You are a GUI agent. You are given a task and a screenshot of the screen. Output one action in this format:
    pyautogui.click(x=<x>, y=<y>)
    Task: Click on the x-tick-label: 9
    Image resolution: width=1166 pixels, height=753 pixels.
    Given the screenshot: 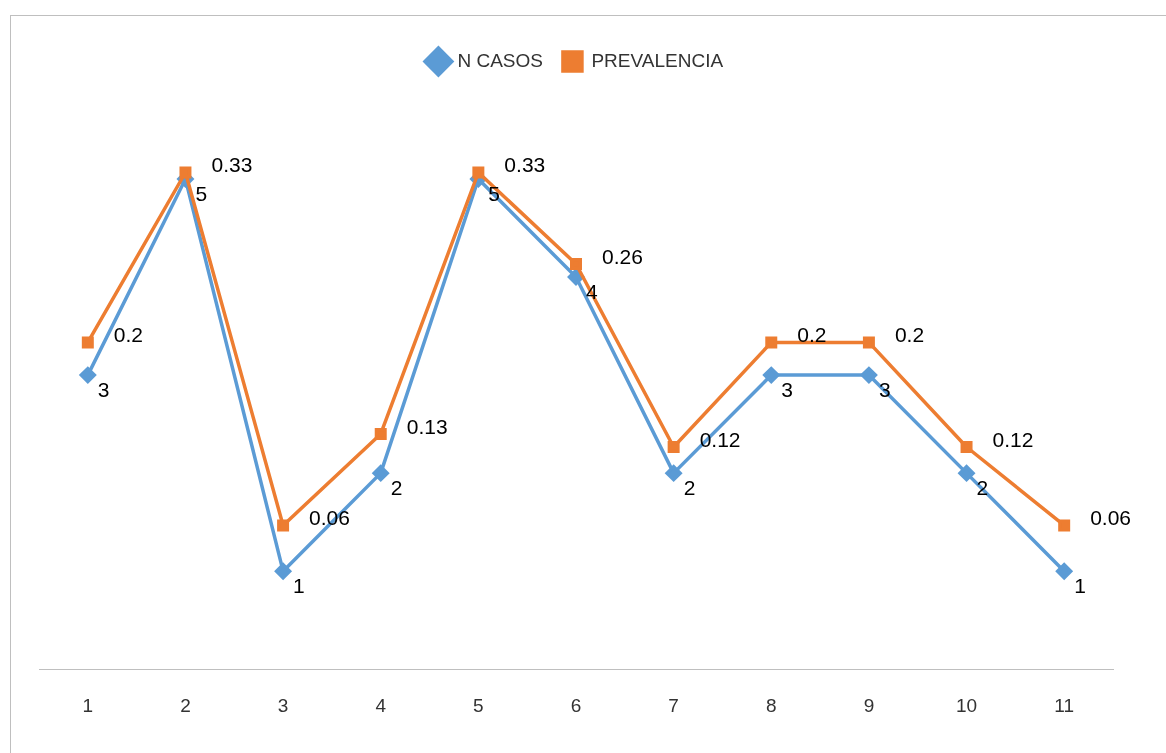 What is the action you would take?
    pyautogui.click(x=869, y=705)
    